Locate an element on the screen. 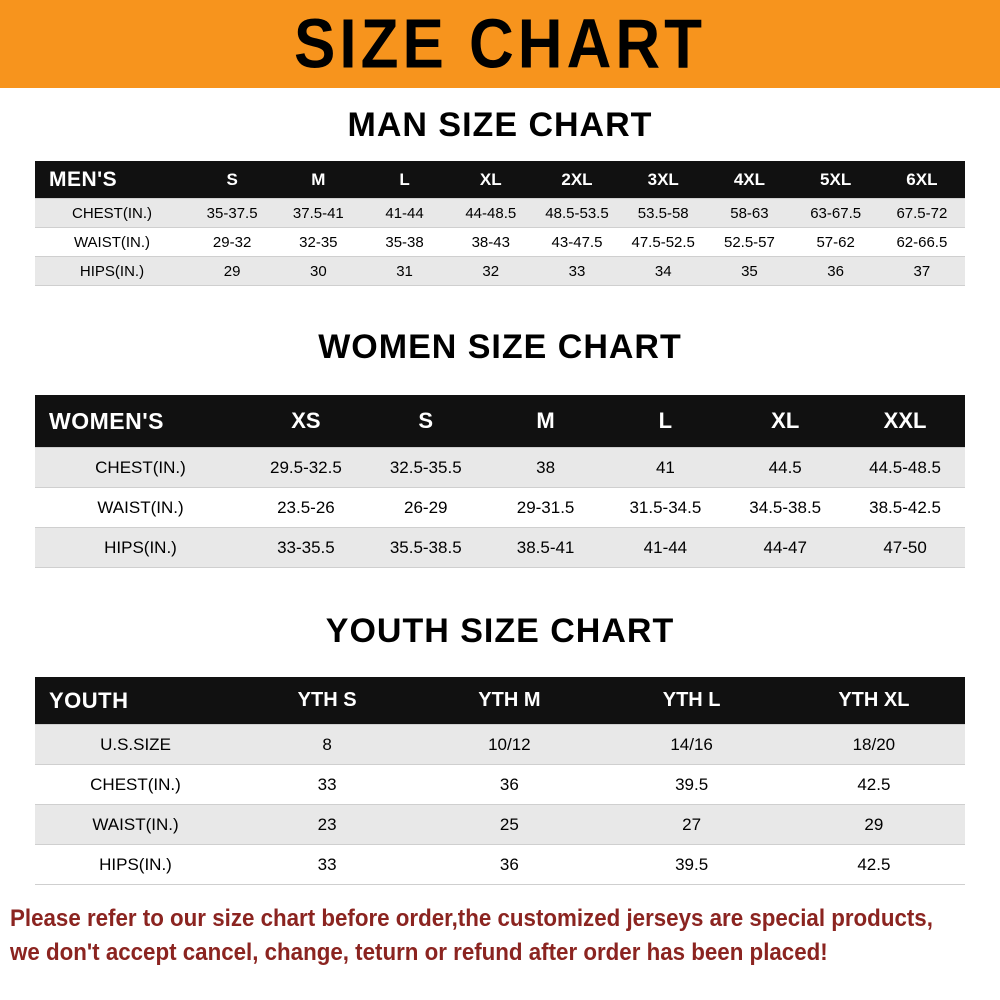  size-value-cell: 67.5-72 is located at coordinates (921, 213).